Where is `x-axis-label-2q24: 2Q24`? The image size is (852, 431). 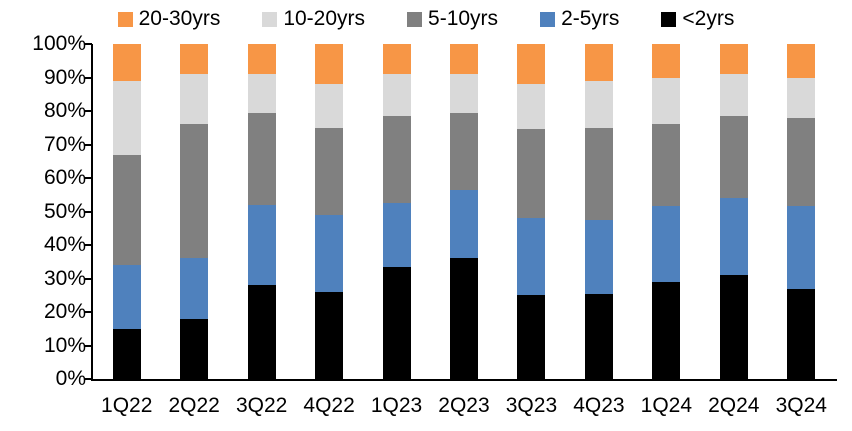
x-axis-label-2q24: 2Q24 is located at coordinates (734, 405).